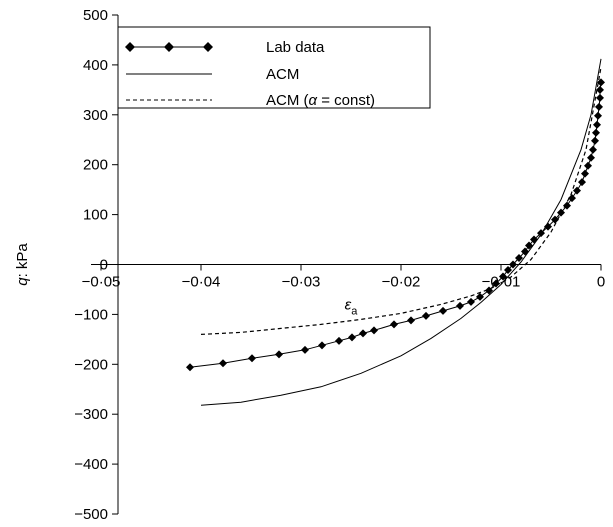 The height and width of the screenshot is (527, 613). I want to click on y-tick-label: −100, so click(91, 314).